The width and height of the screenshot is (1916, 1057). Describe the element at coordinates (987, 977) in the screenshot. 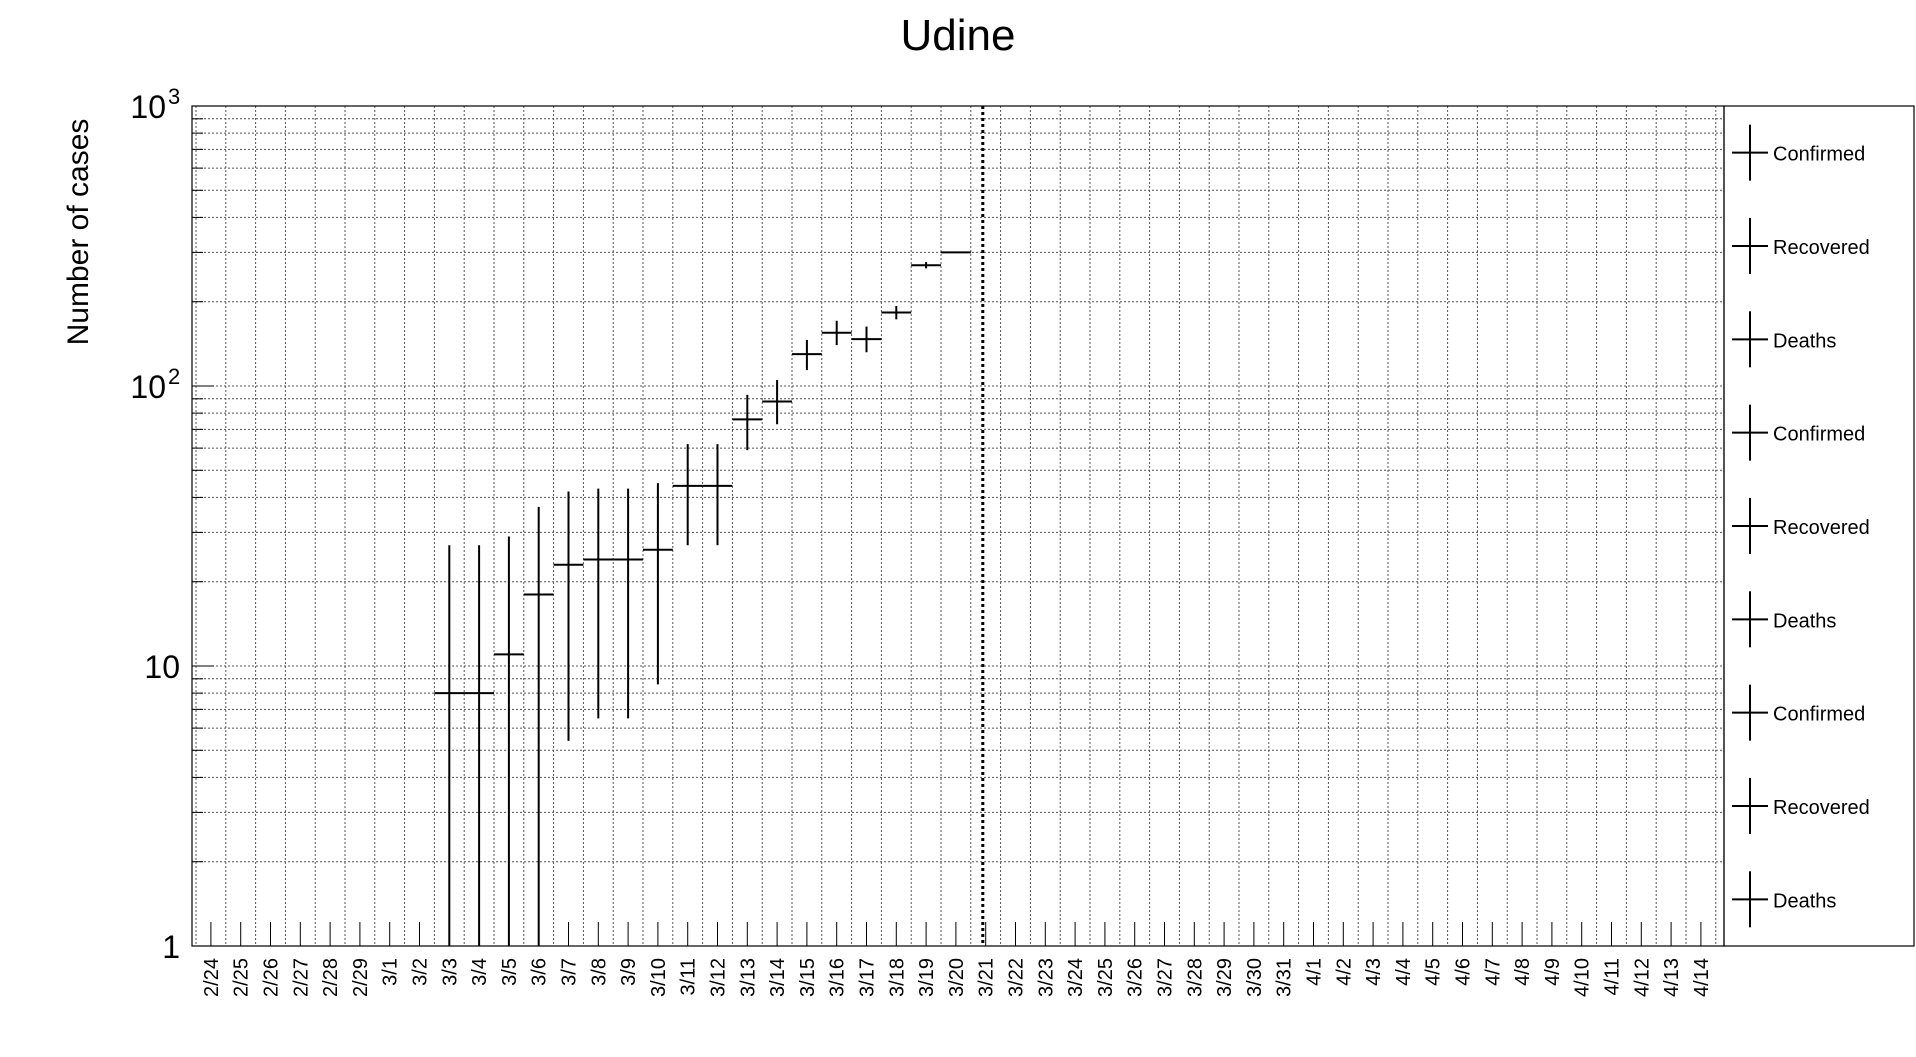

I see `x-tick-label: 3/21` at that location.